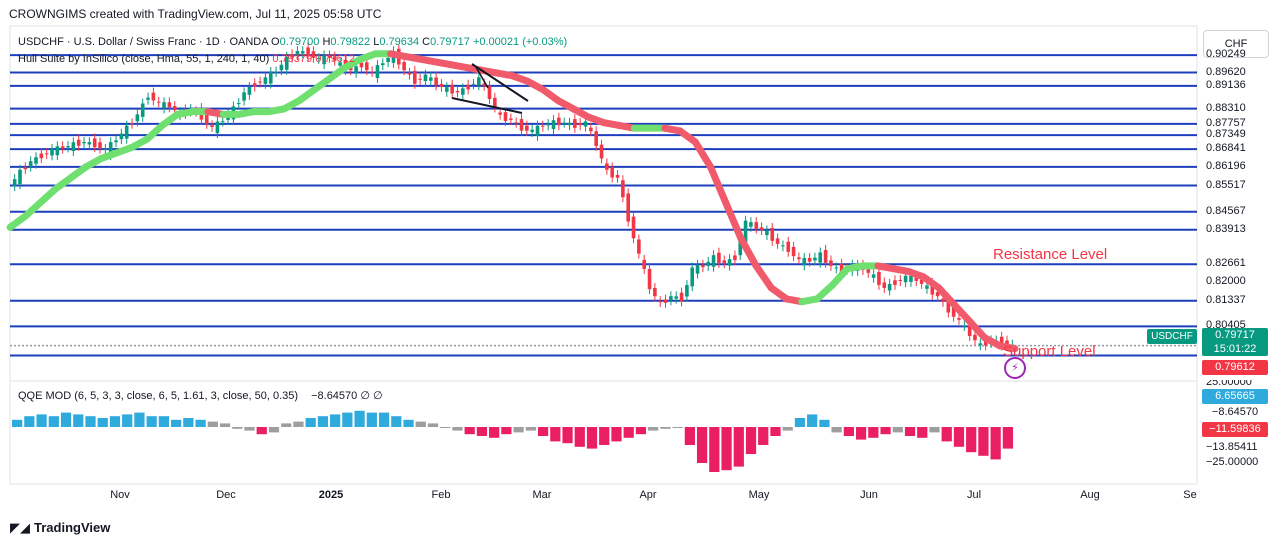 The image size is (1281, 546). What do you see at coordinates (120, 495) in the screenshot?
I see `time-axis-tick: Nov` at bounding box center [120, 495].